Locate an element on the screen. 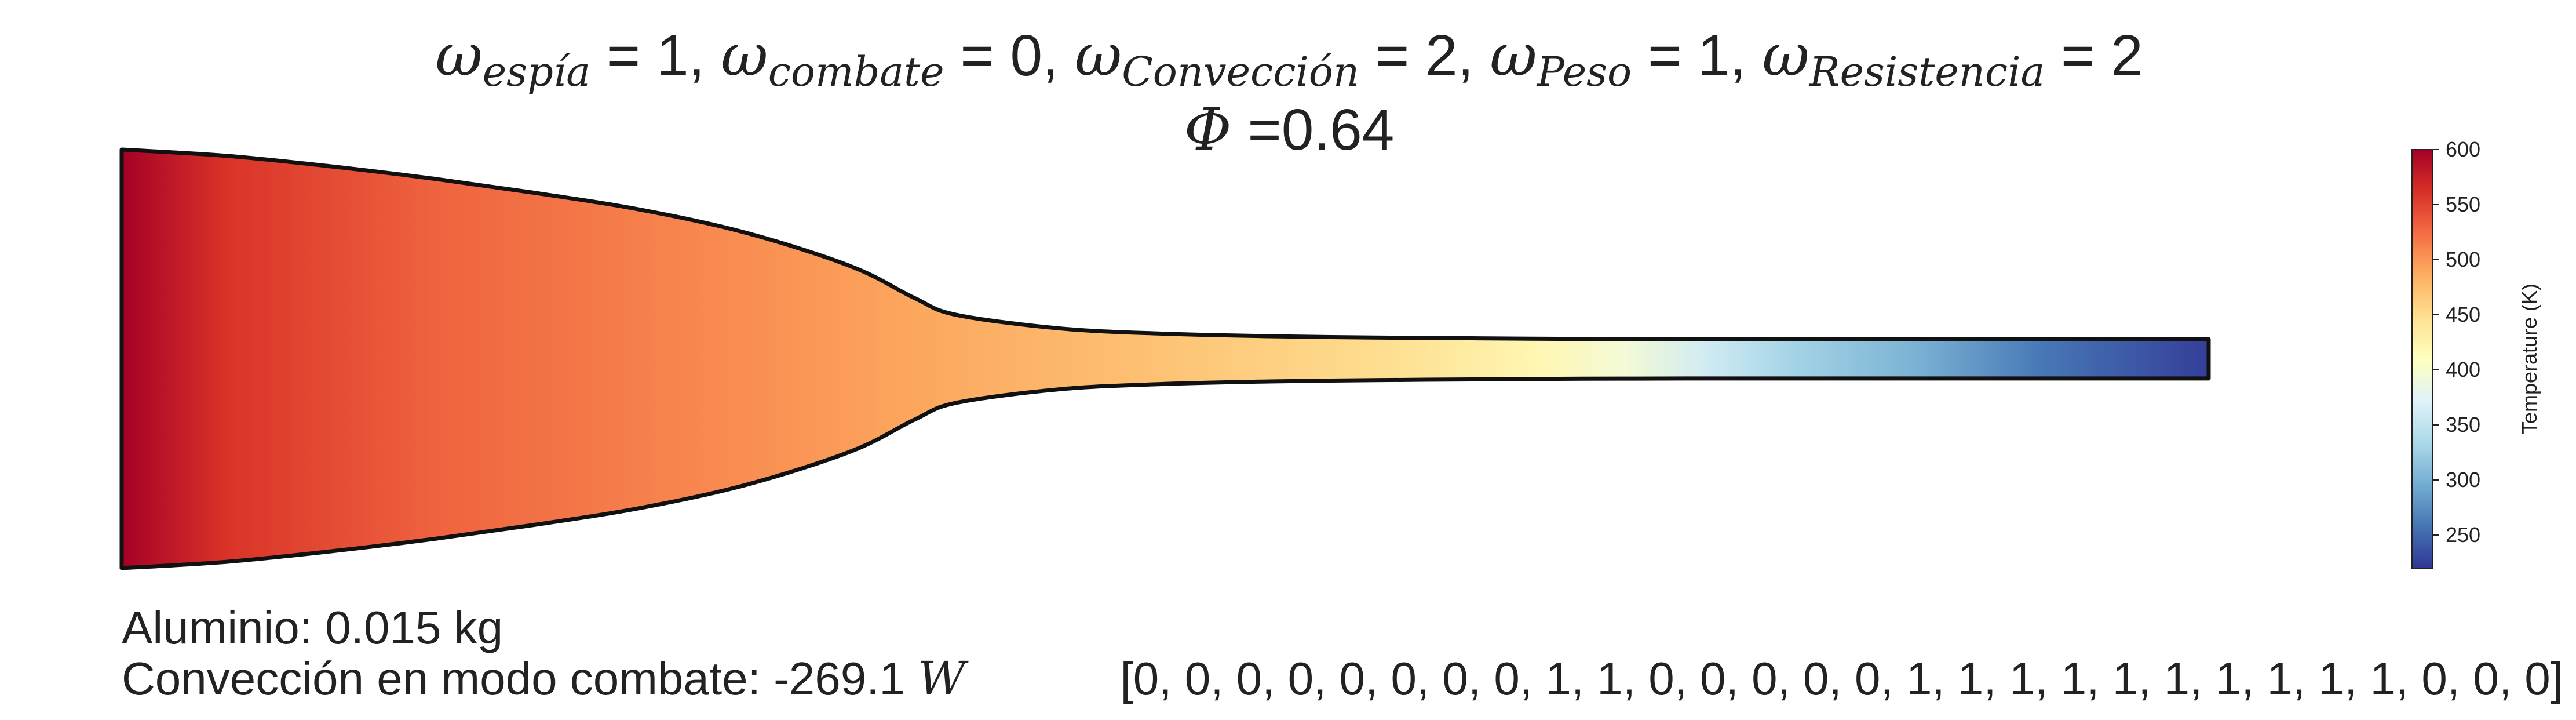  convection-annotation: Convección en modo combate: -269.1 W is located at coordinates (545, 679).